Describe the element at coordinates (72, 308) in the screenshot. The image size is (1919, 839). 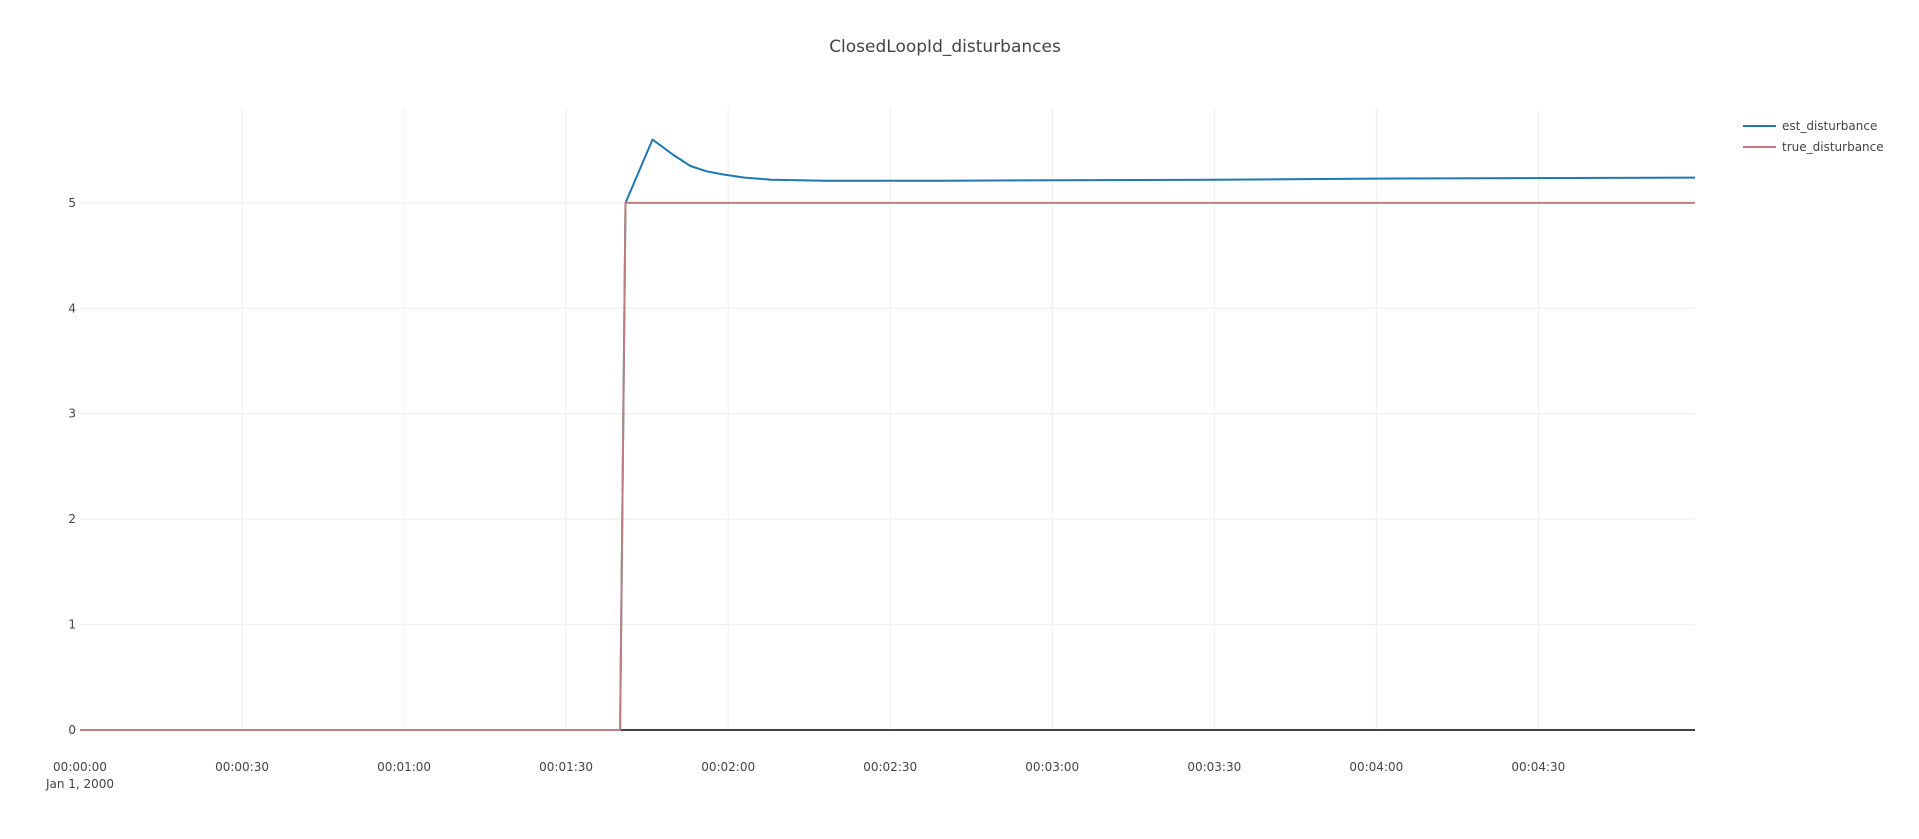
I see `y-tick-label: 4` at that location.